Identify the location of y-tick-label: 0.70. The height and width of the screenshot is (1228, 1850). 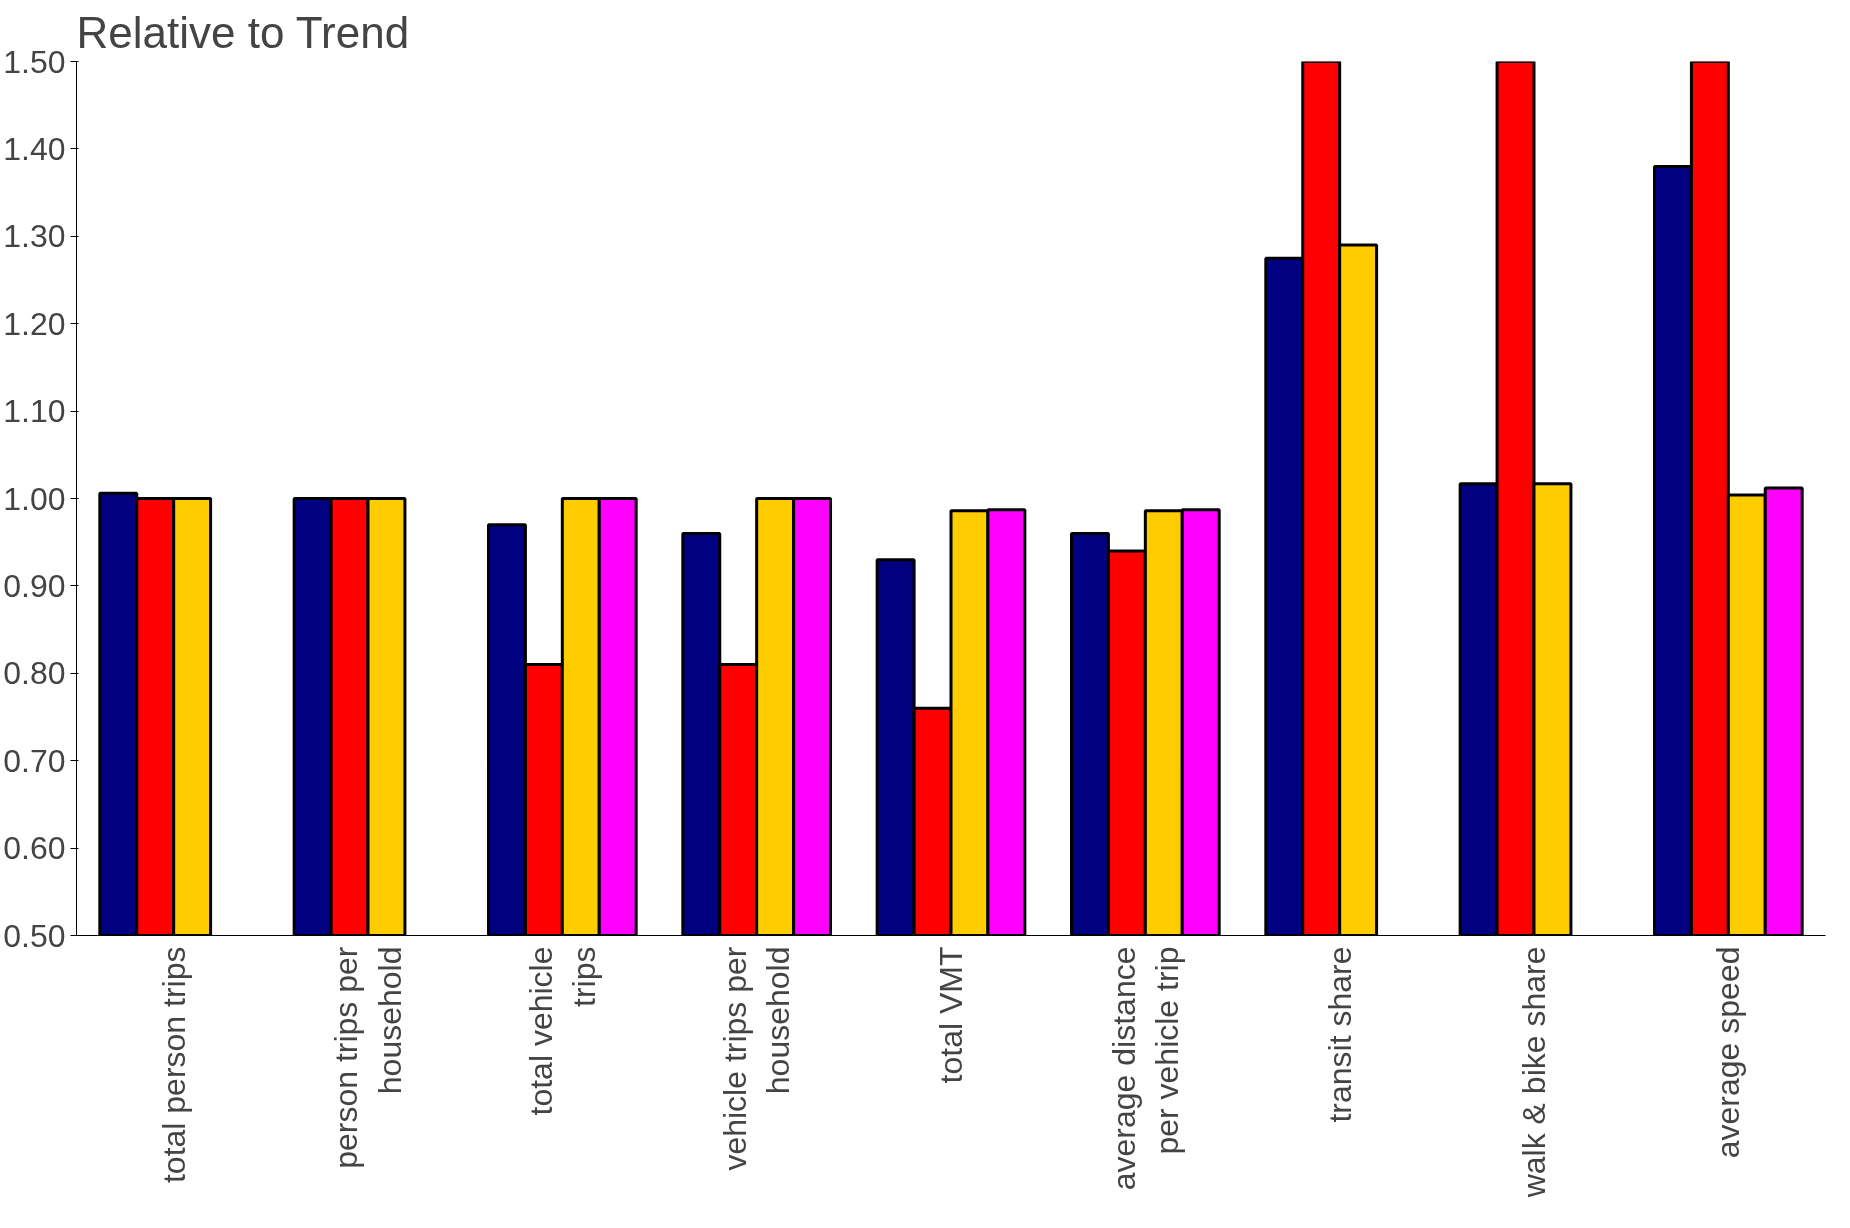
(34, 760).